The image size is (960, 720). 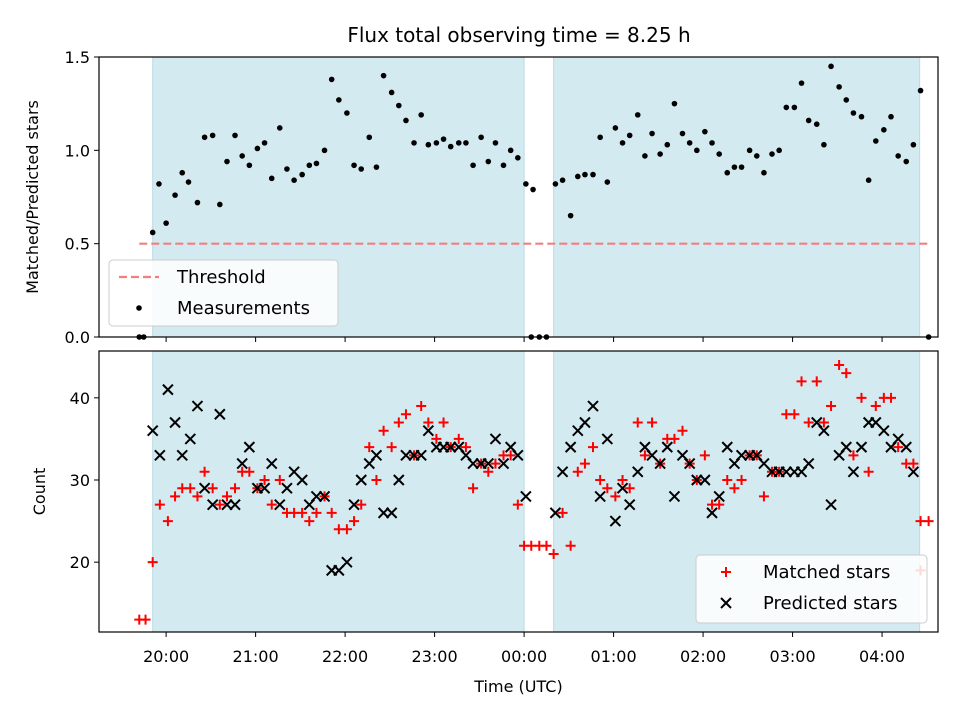 What do you see at coordinates (830, 603) in the screenshot?
I see `legend-predicted-label: Predicted stars` at bounding box center [830, 603].